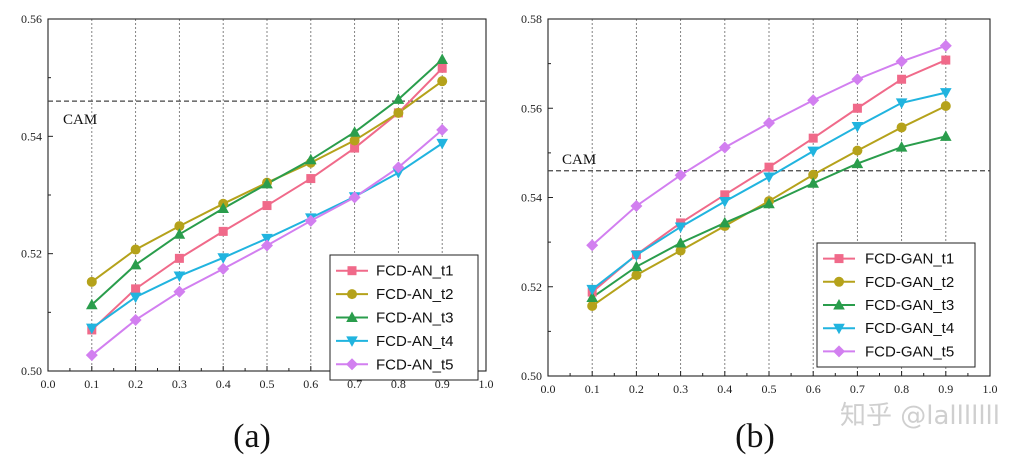 This screenshot has height=457, width=1012. I want to click on legend-label: FCD-AN_t5, so click(415, 364).